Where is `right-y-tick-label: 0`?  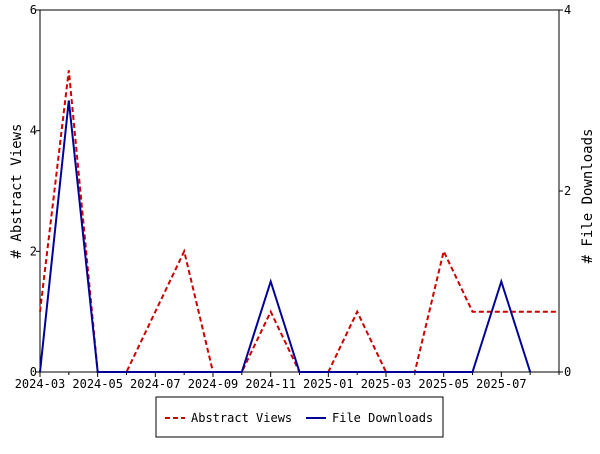
right-y-tick-label: 0 is located at coordinates (567, 372).